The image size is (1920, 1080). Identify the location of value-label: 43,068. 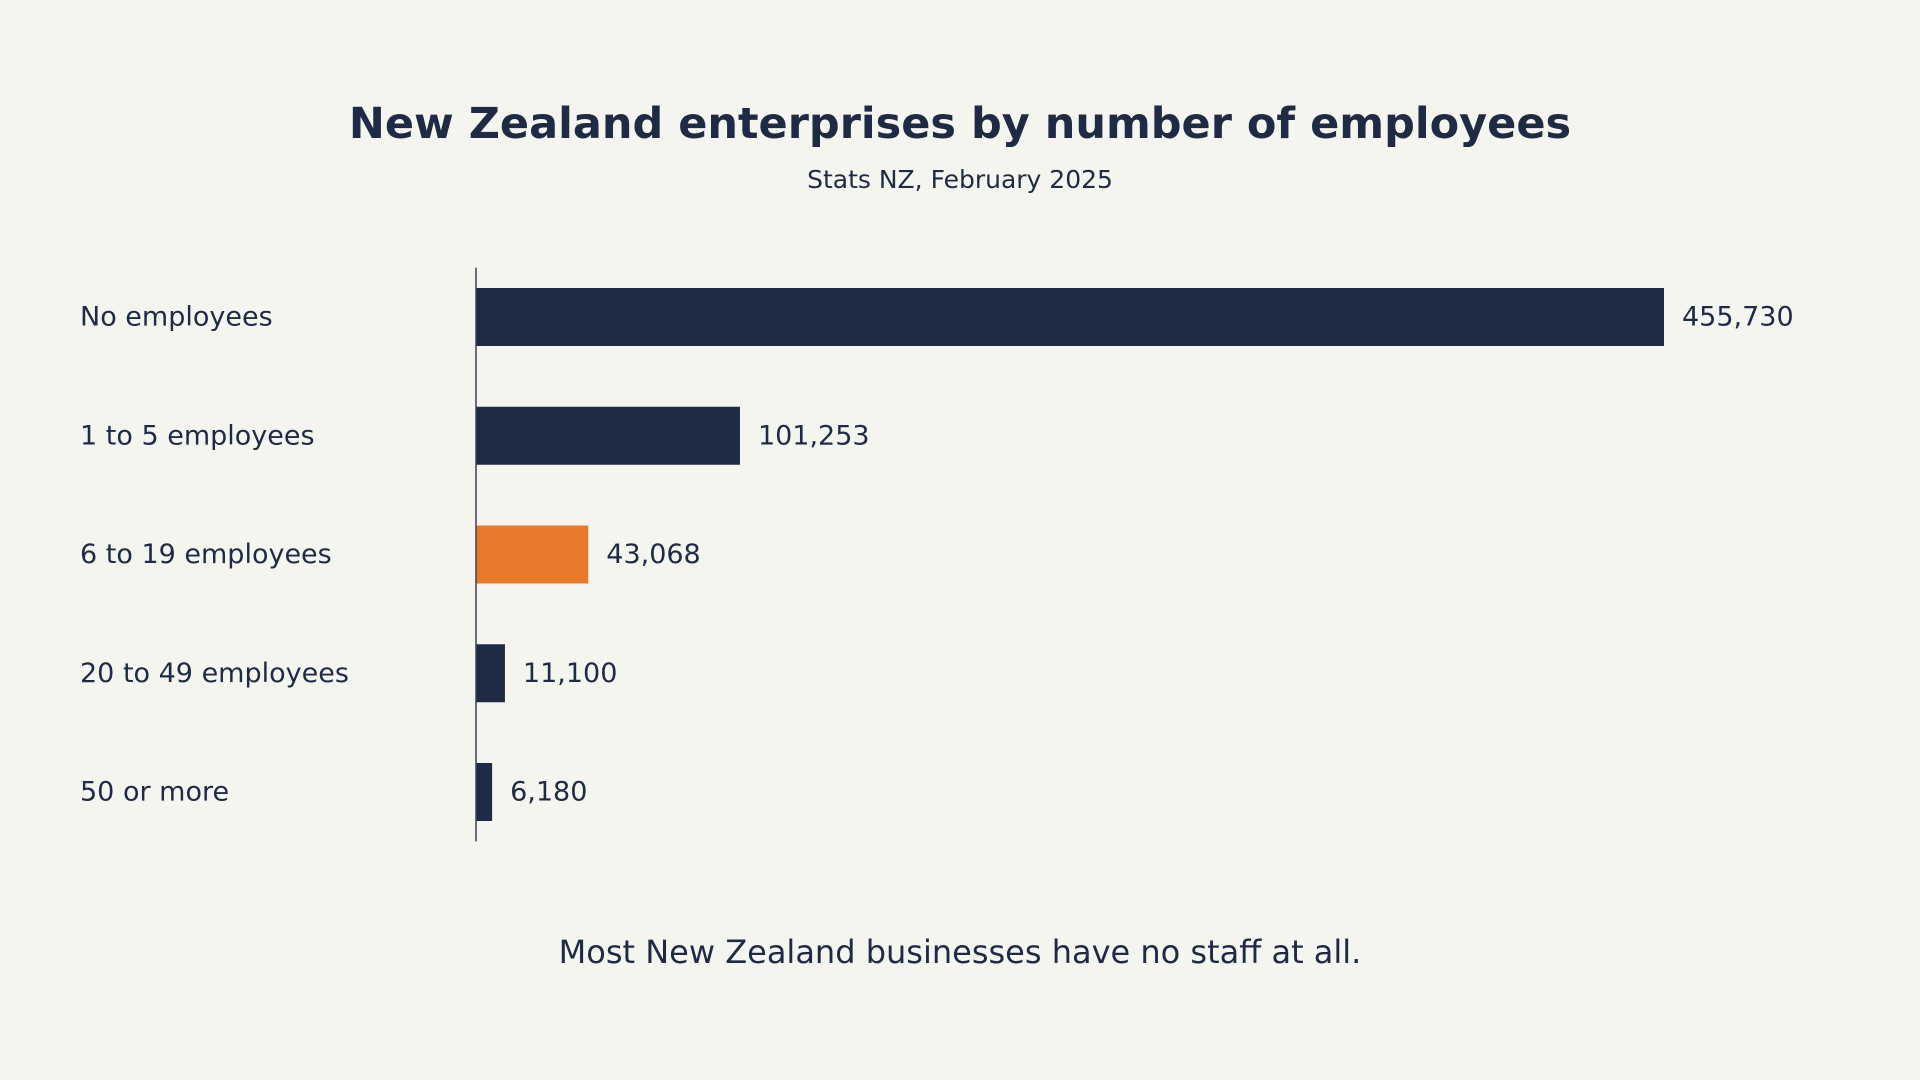
(653, 554).